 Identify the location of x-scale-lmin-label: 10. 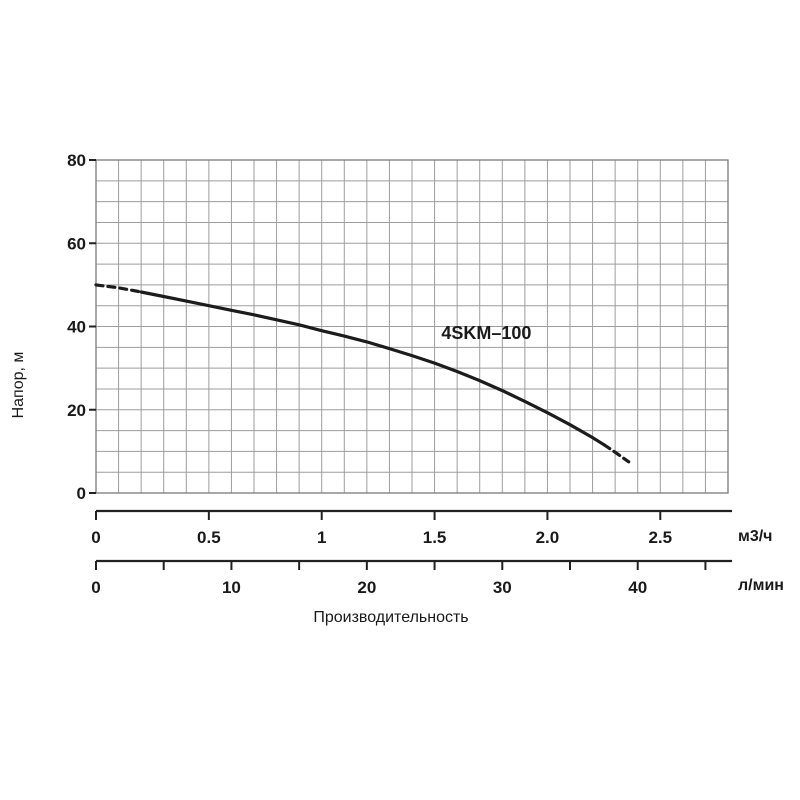
(231, 587).